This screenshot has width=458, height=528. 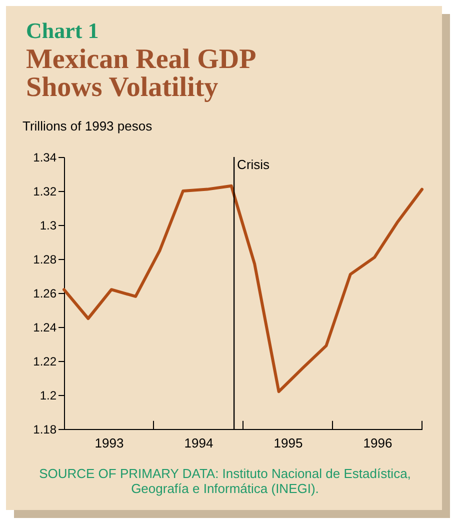 I want to click on y-tick-label: 1.2, so click(x=48, y=395).